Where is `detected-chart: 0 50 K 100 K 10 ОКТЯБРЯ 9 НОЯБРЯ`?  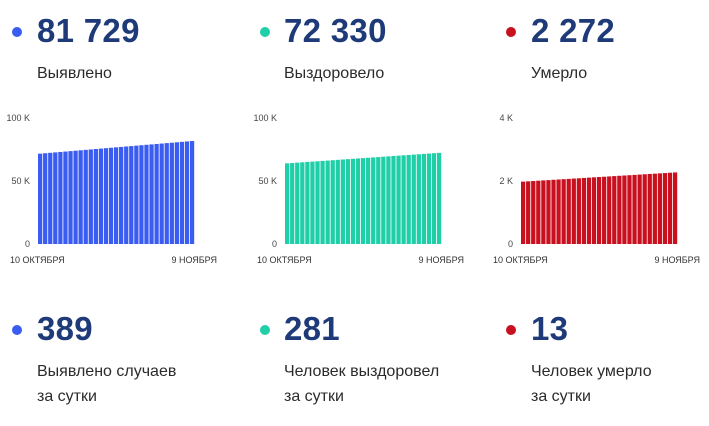
detected-chart: 0 50 K 100 K 10 ОКТЯБРЯ 9 НОЯБРЯ is located at coordinates (113, 188).